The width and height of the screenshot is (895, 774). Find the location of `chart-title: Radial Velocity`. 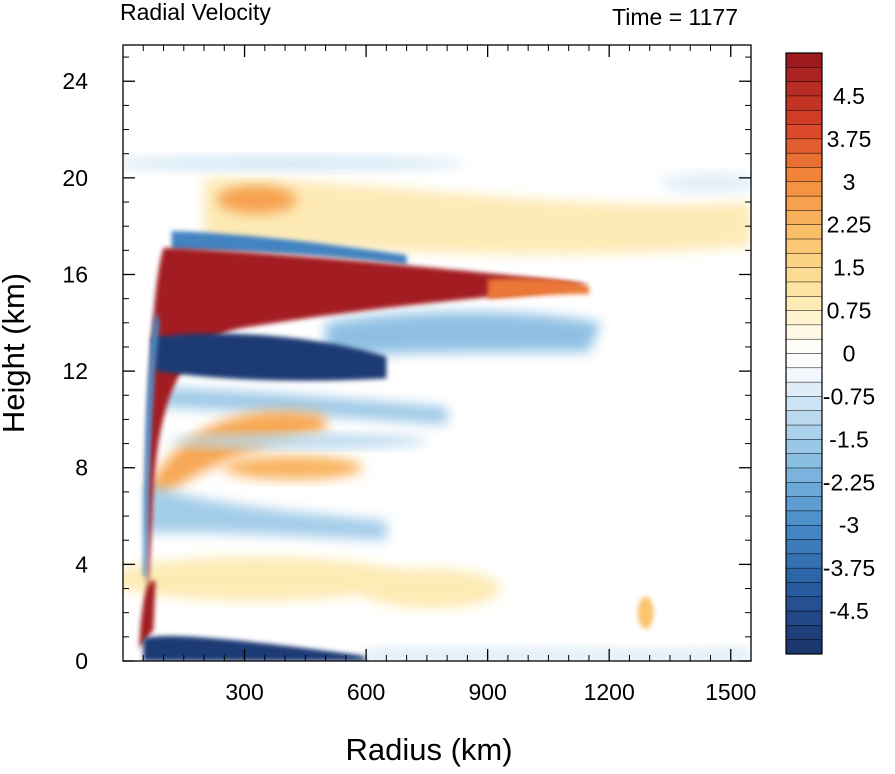

chart-title: Radial Velocity is located at coordinates (195, 12).